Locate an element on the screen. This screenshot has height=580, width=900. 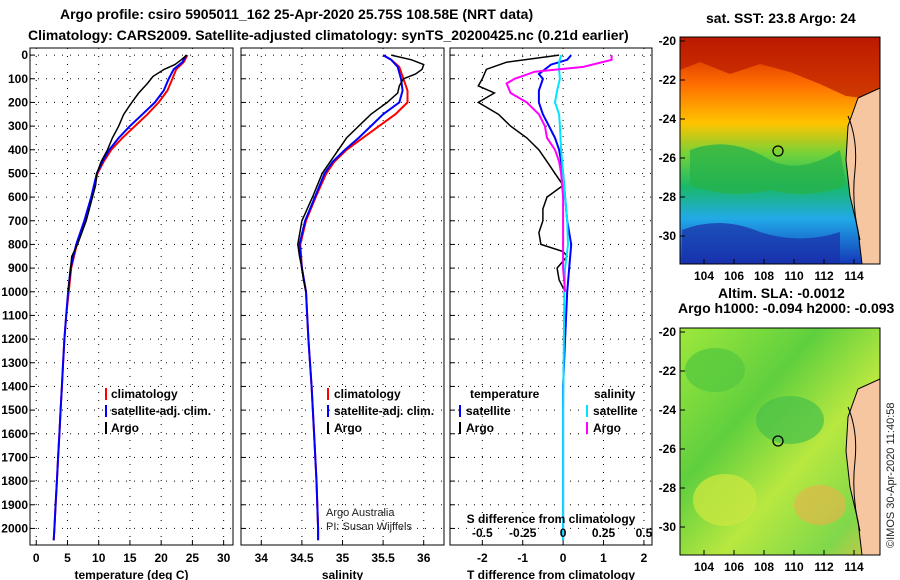
secondary-tick-label: 0.5 is located at coordinates (644, 533).